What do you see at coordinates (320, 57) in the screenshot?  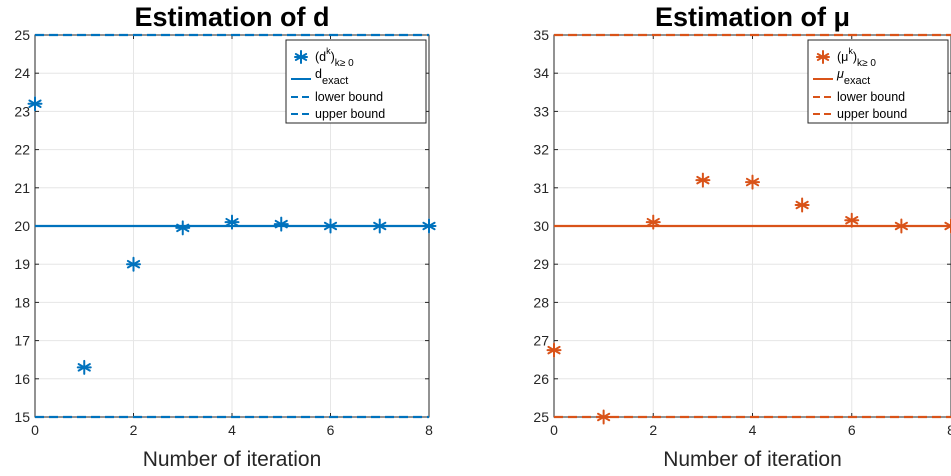 I see `legend-seq-base: (d` at bounding box center [320, 57].